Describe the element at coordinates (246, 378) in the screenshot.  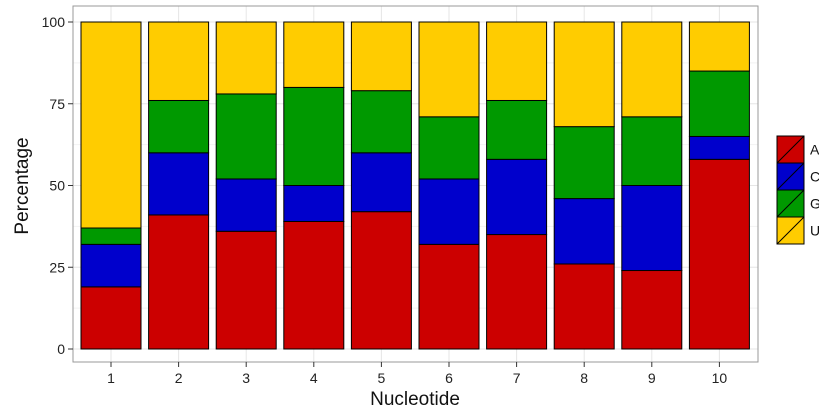
I see `x-tick-label: 3` at that location.